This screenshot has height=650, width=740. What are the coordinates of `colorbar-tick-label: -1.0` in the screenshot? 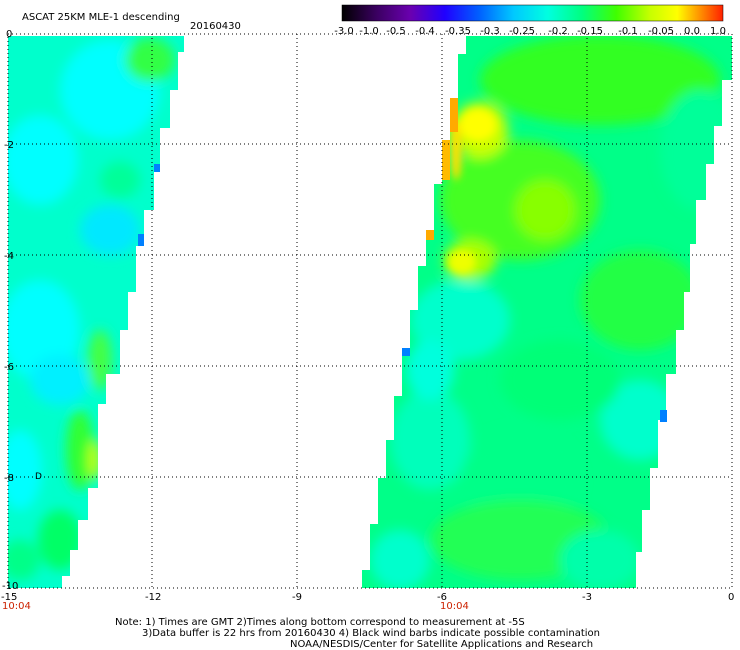 It's located at (369, 31).